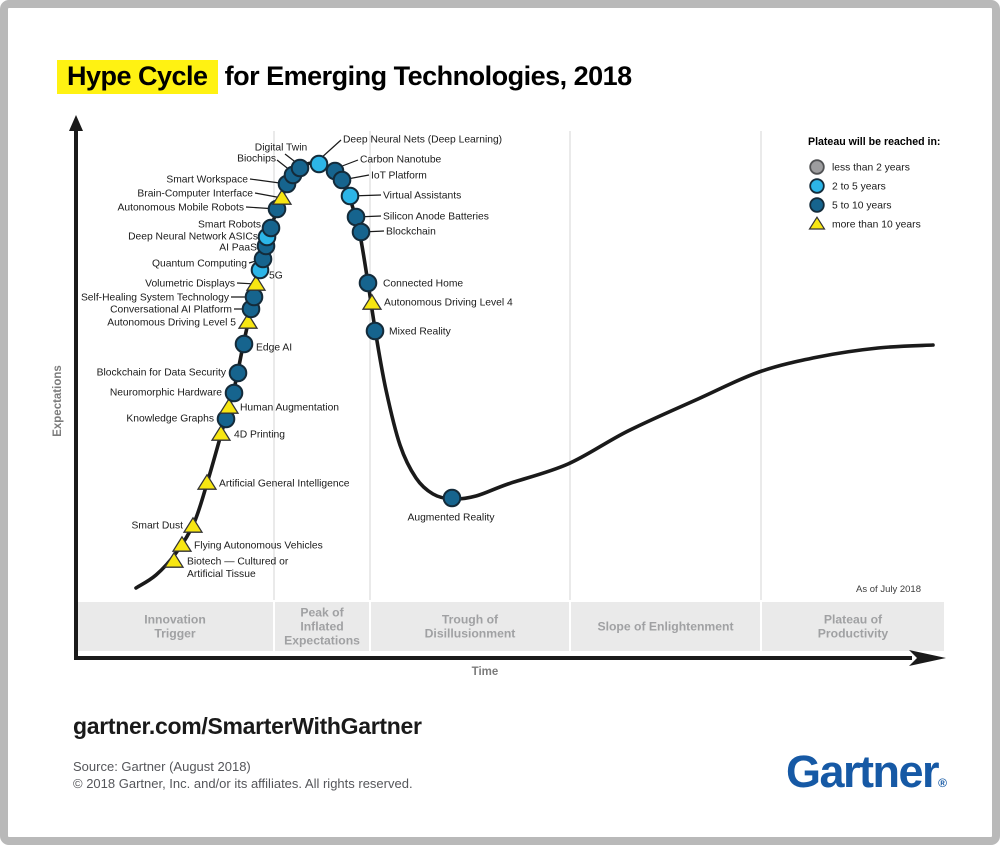  What do you see at coordinates (221, 432) in the screenshot?
I see `point-4d-printing` at bounding box center [221, 432].